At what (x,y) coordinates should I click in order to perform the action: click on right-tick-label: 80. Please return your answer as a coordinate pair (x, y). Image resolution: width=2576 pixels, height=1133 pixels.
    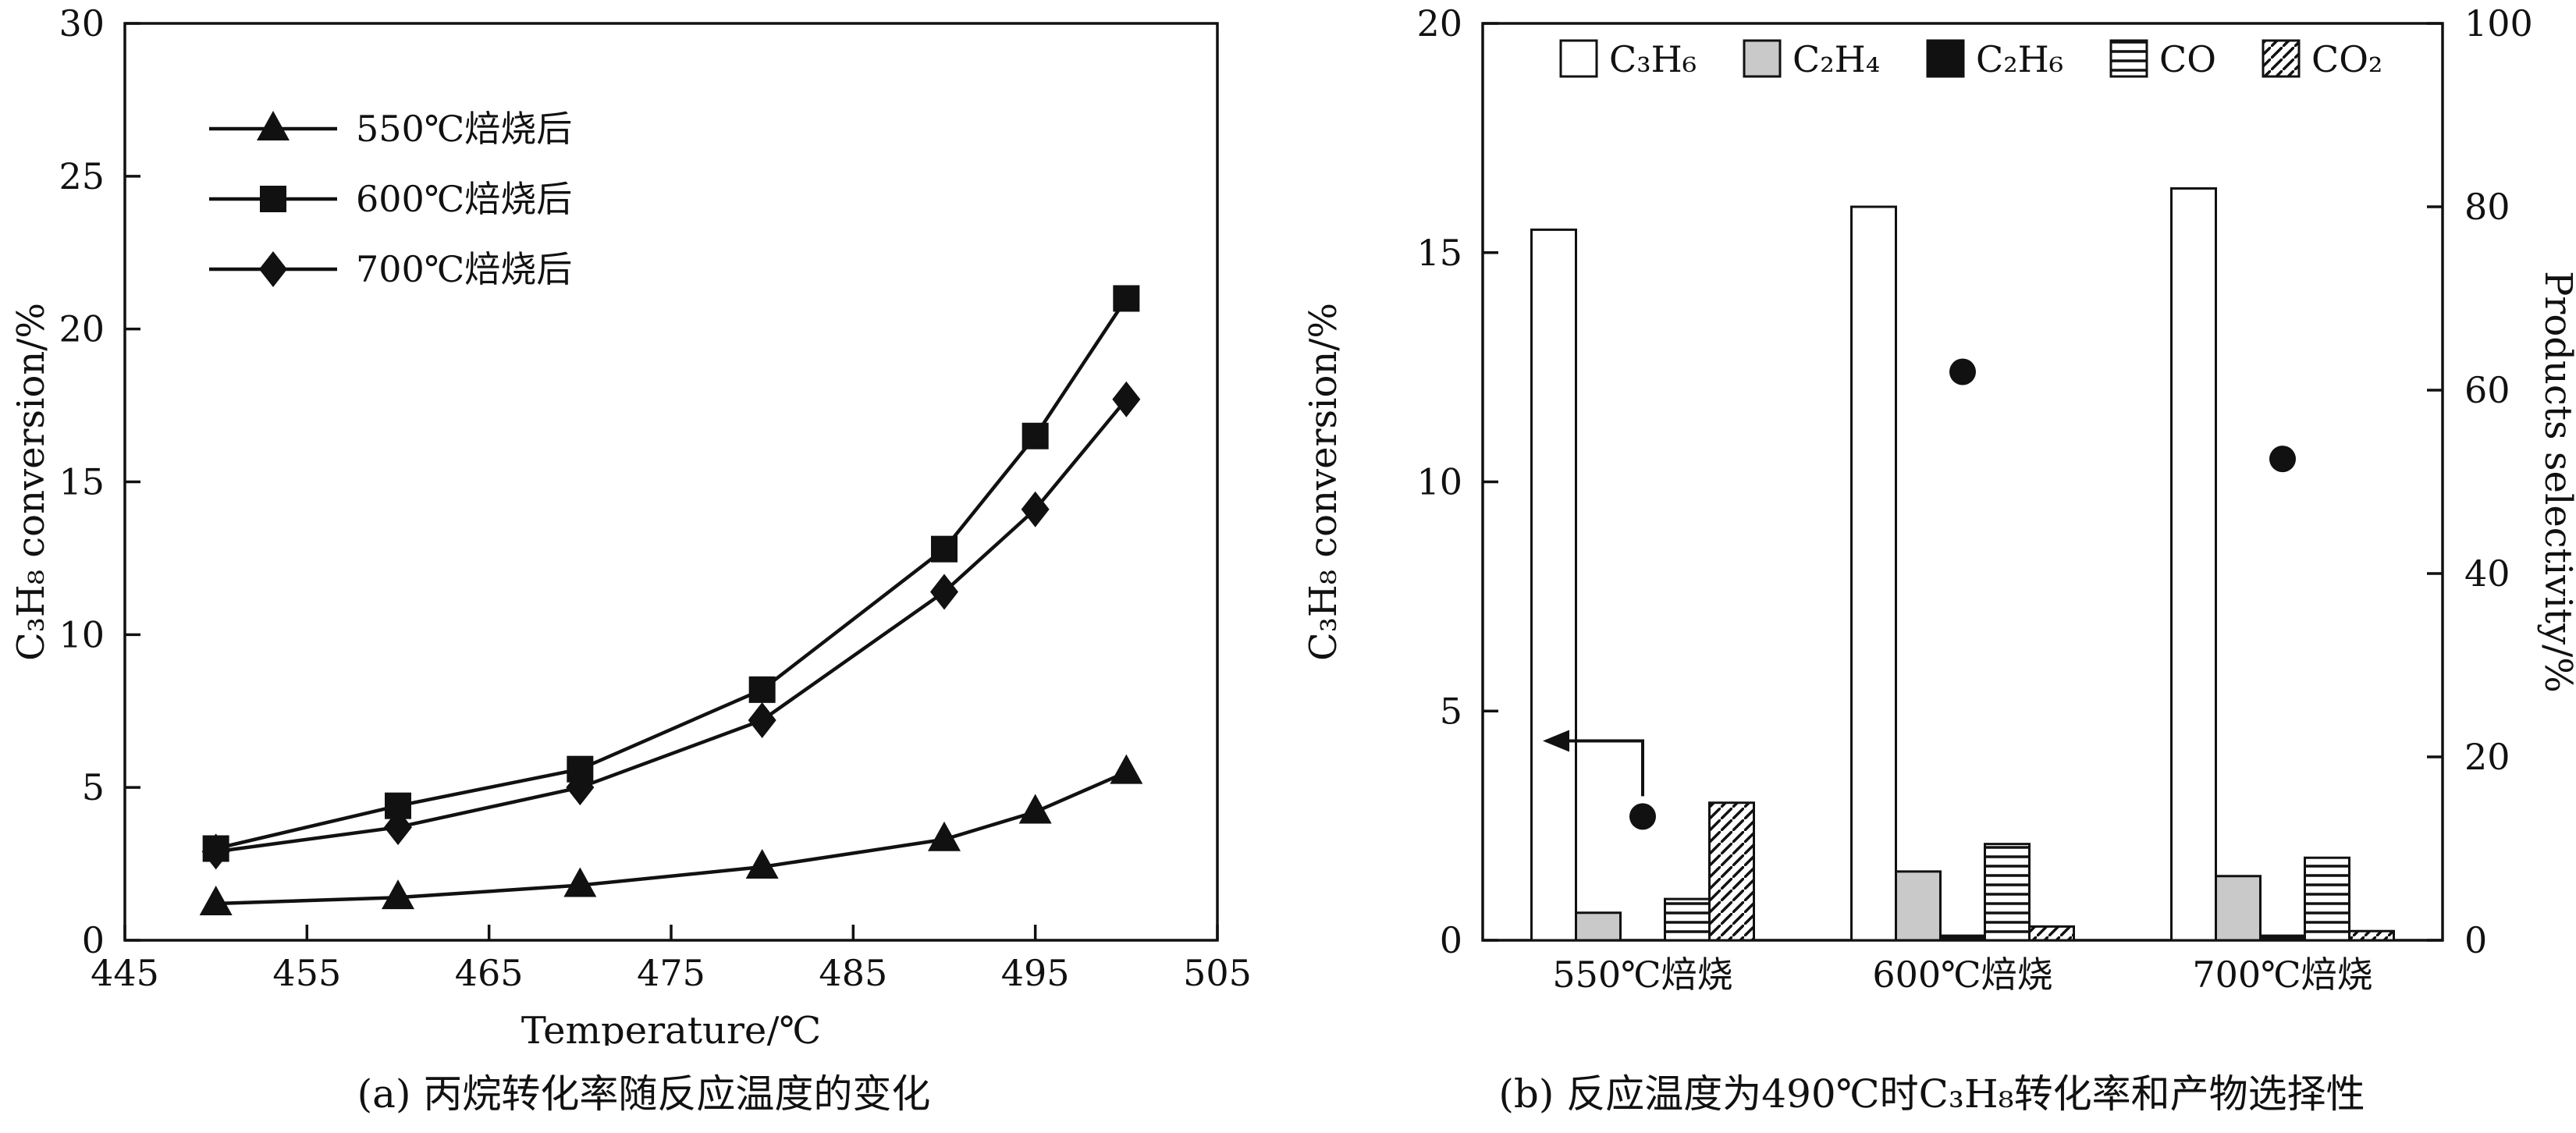
    Looking at the image, I should click on (2487, 207).